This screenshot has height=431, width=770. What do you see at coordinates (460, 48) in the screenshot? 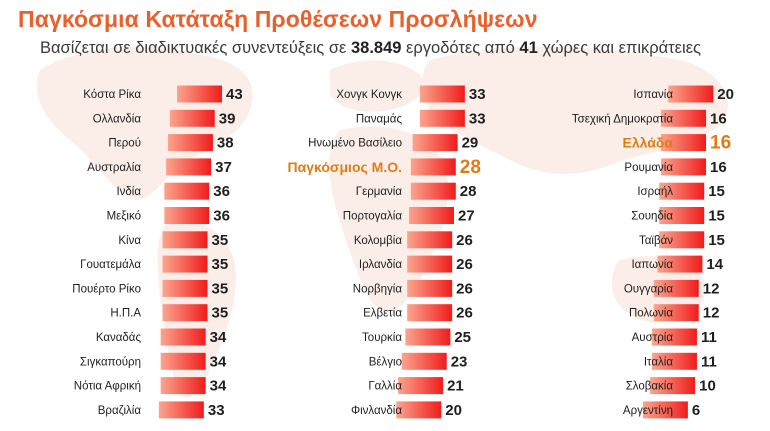
I see `subtitle-text-2: εργοδότες από` at bounding box center [460, 48].